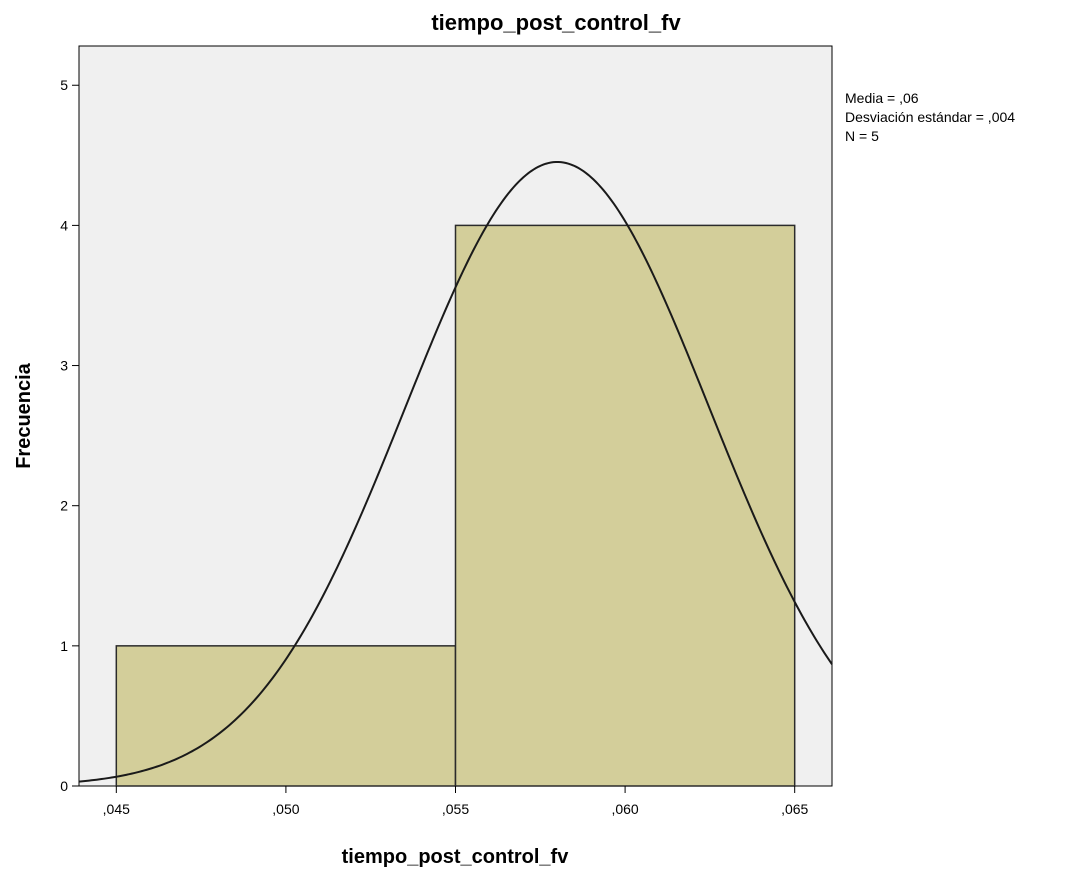 Image resolution: width=1091 pixels, height=871 pixels. Describe the element at coordinates (455, 809) in the screenshot. I see `x-tick-label-3: ,055` at that location.